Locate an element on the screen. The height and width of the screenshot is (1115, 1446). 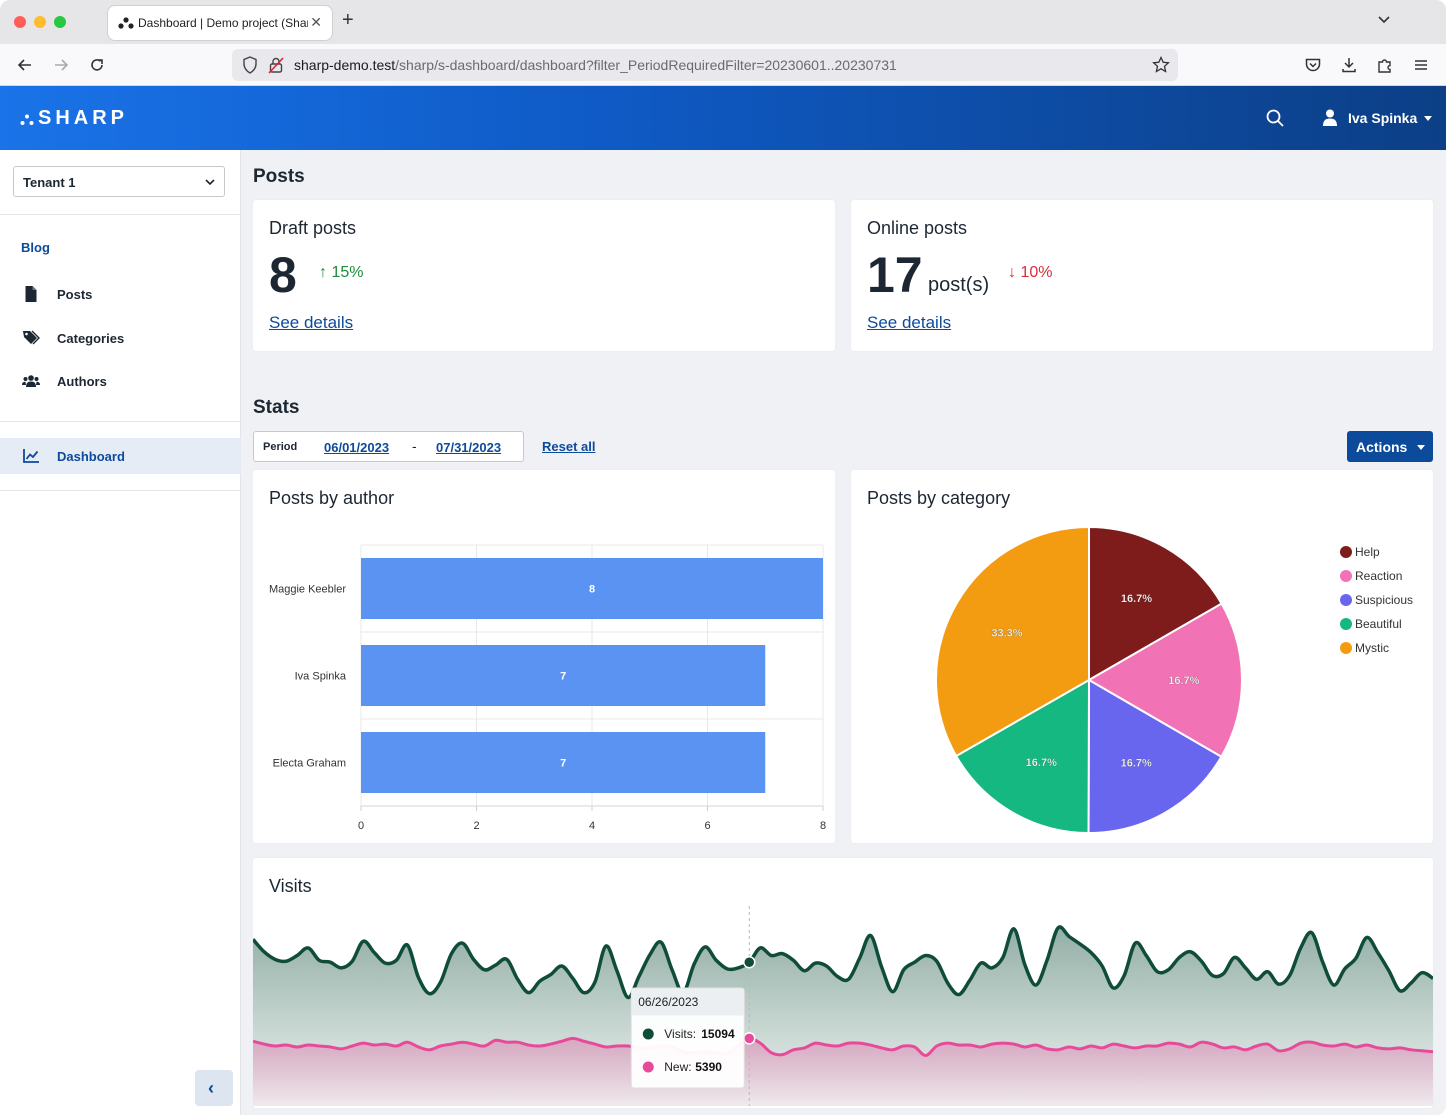
period-start-input: 06/01/2023 is located at coordinates (357, 447).